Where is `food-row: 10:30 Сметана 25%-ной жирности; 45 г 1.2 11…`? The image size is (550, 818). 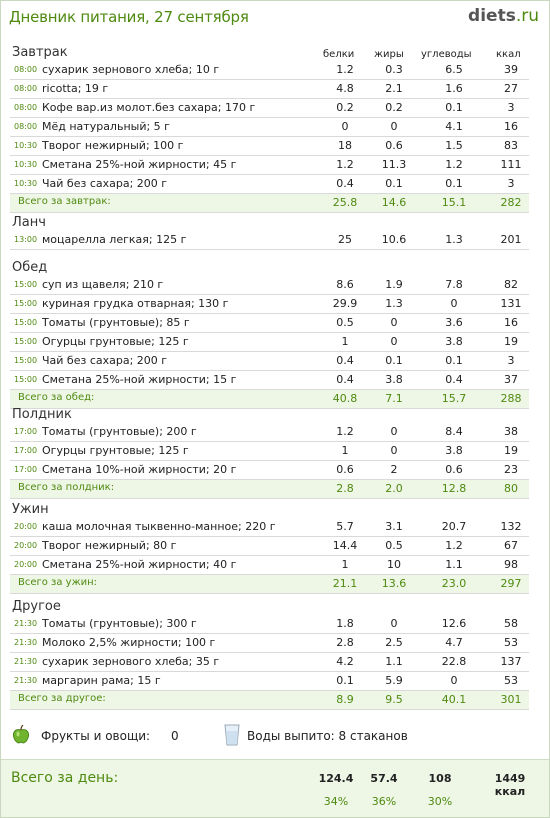 food-row: 10:30 Сметана 25%-ной жирности; 45 г 1.2 11… is located at coordinates (269, 165).